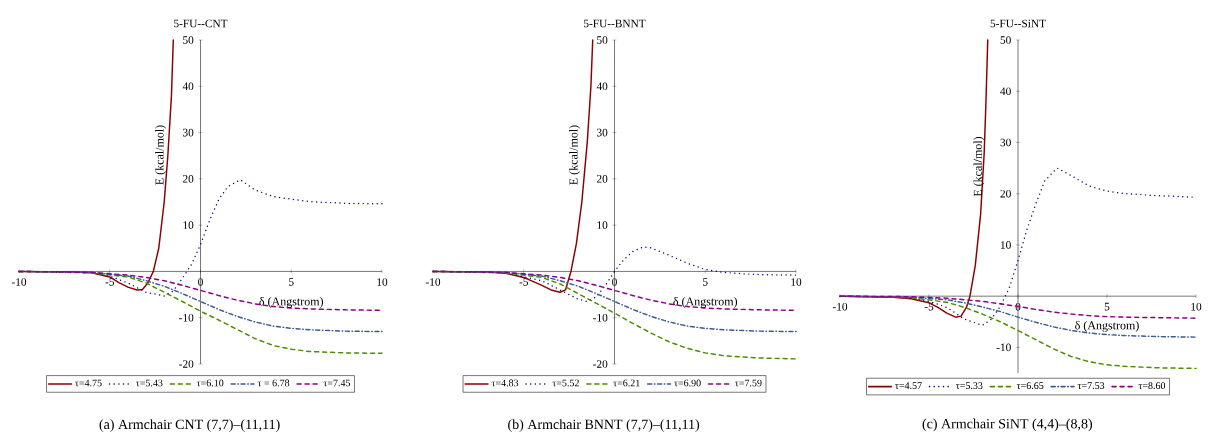 Image resolution: width=1213 pixels, height=447 pixels. Describe the element at coordinates (1091, 386) in the screenshot. I see `legend-label: τ=7.53` at that location.